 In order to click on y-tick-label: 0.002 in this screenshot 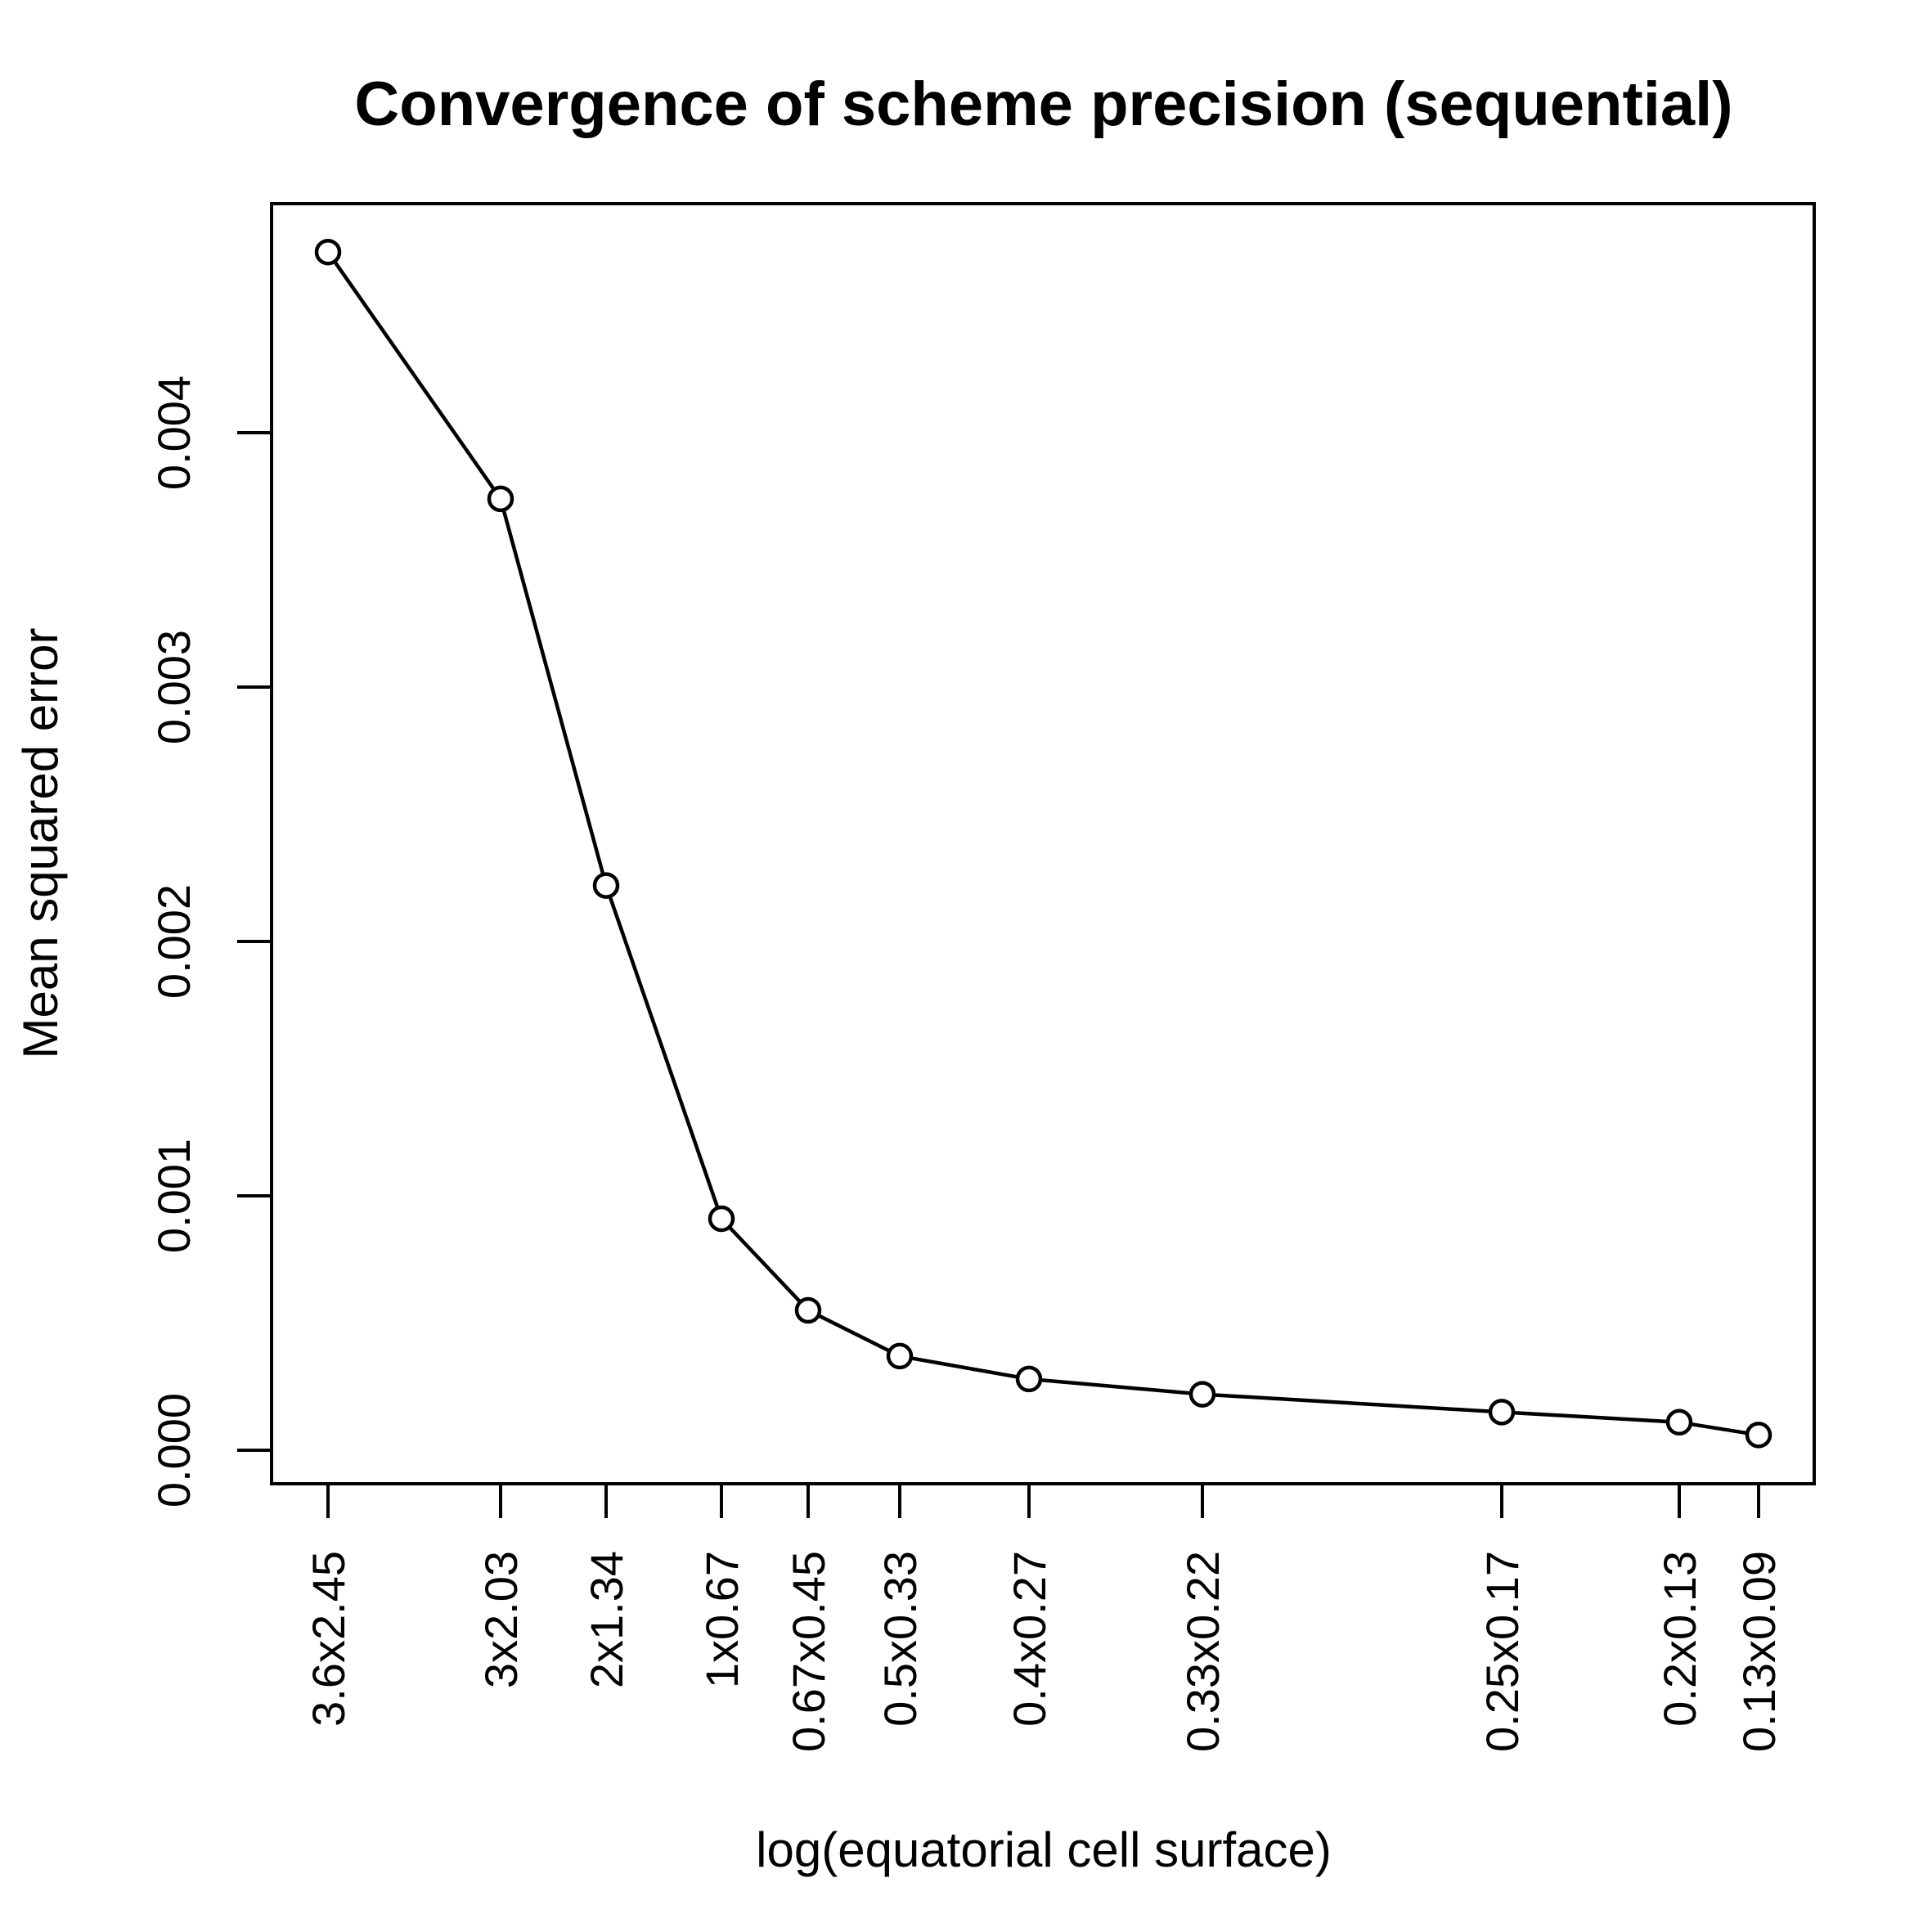, I will do `click(174, 942)`.